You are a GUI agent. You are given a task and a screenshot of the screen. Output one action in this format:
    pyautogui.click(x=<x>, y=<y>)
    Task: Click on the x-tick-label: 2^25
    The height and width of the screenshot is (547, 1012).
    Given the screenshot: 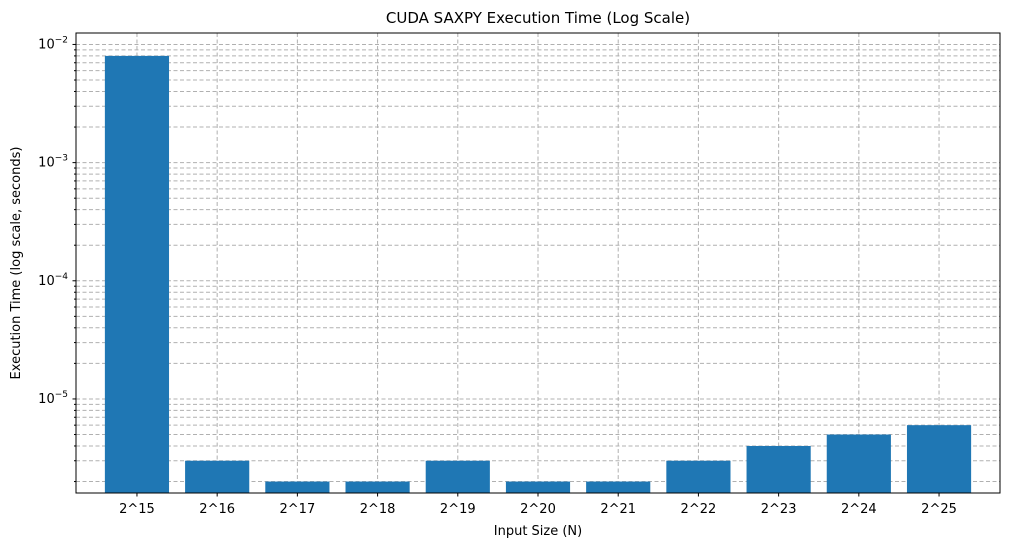 What is the action you would take?
    pyautogui.click(x=939, y=509)
    